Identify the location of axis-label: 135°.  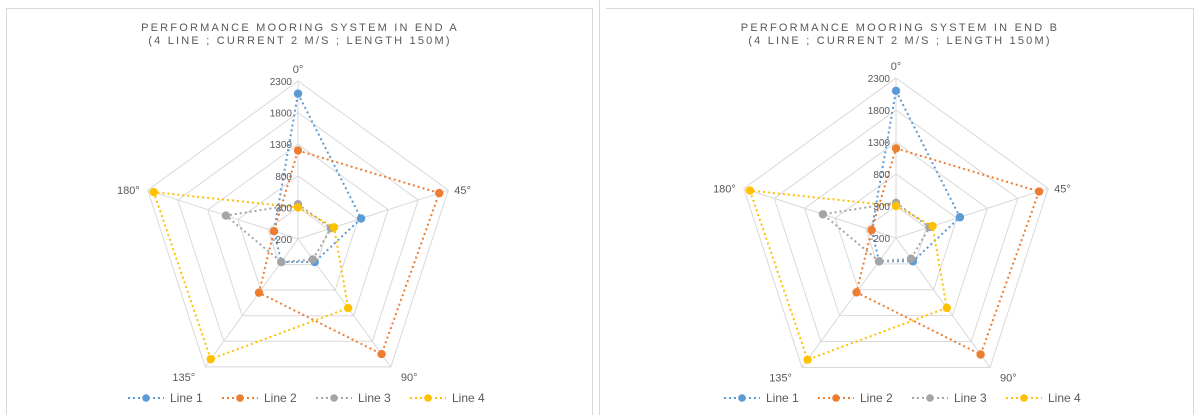
(780, 378).